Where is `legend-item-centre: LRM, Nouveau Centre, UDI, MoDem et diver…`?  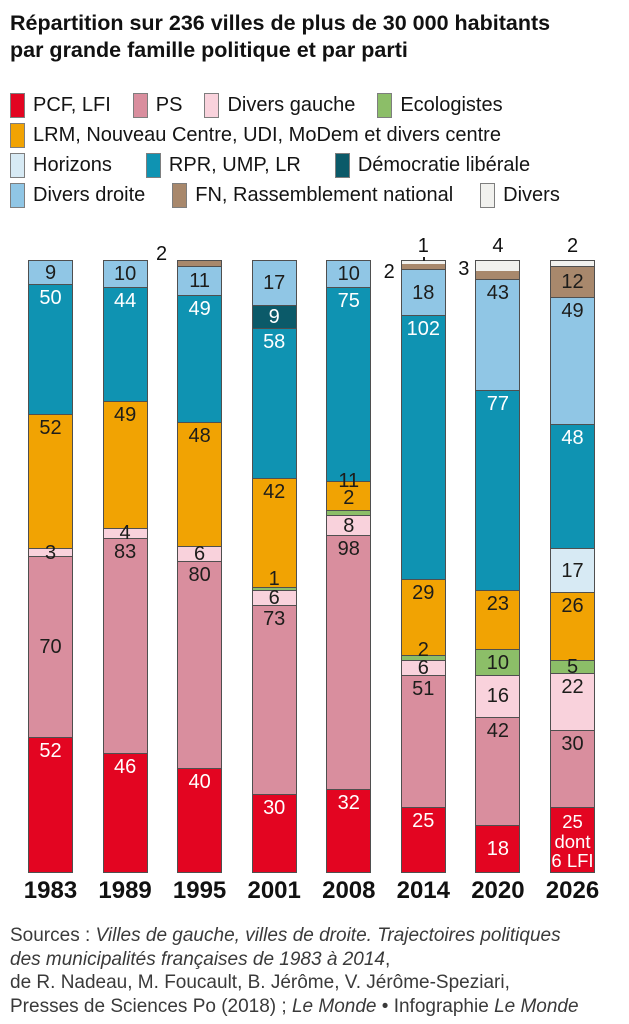 legend-item-centre: LRM, Nouveau Centre, UDI, MoDem et diver… is located at coordinates (255, 135).